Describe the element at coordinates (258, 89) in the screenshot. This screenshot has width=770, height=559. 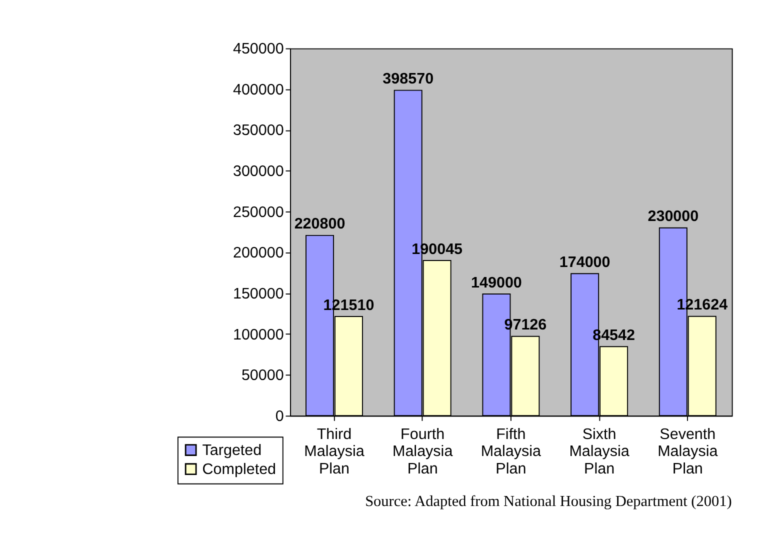
I see `y-tick-label: 400000` at that location.